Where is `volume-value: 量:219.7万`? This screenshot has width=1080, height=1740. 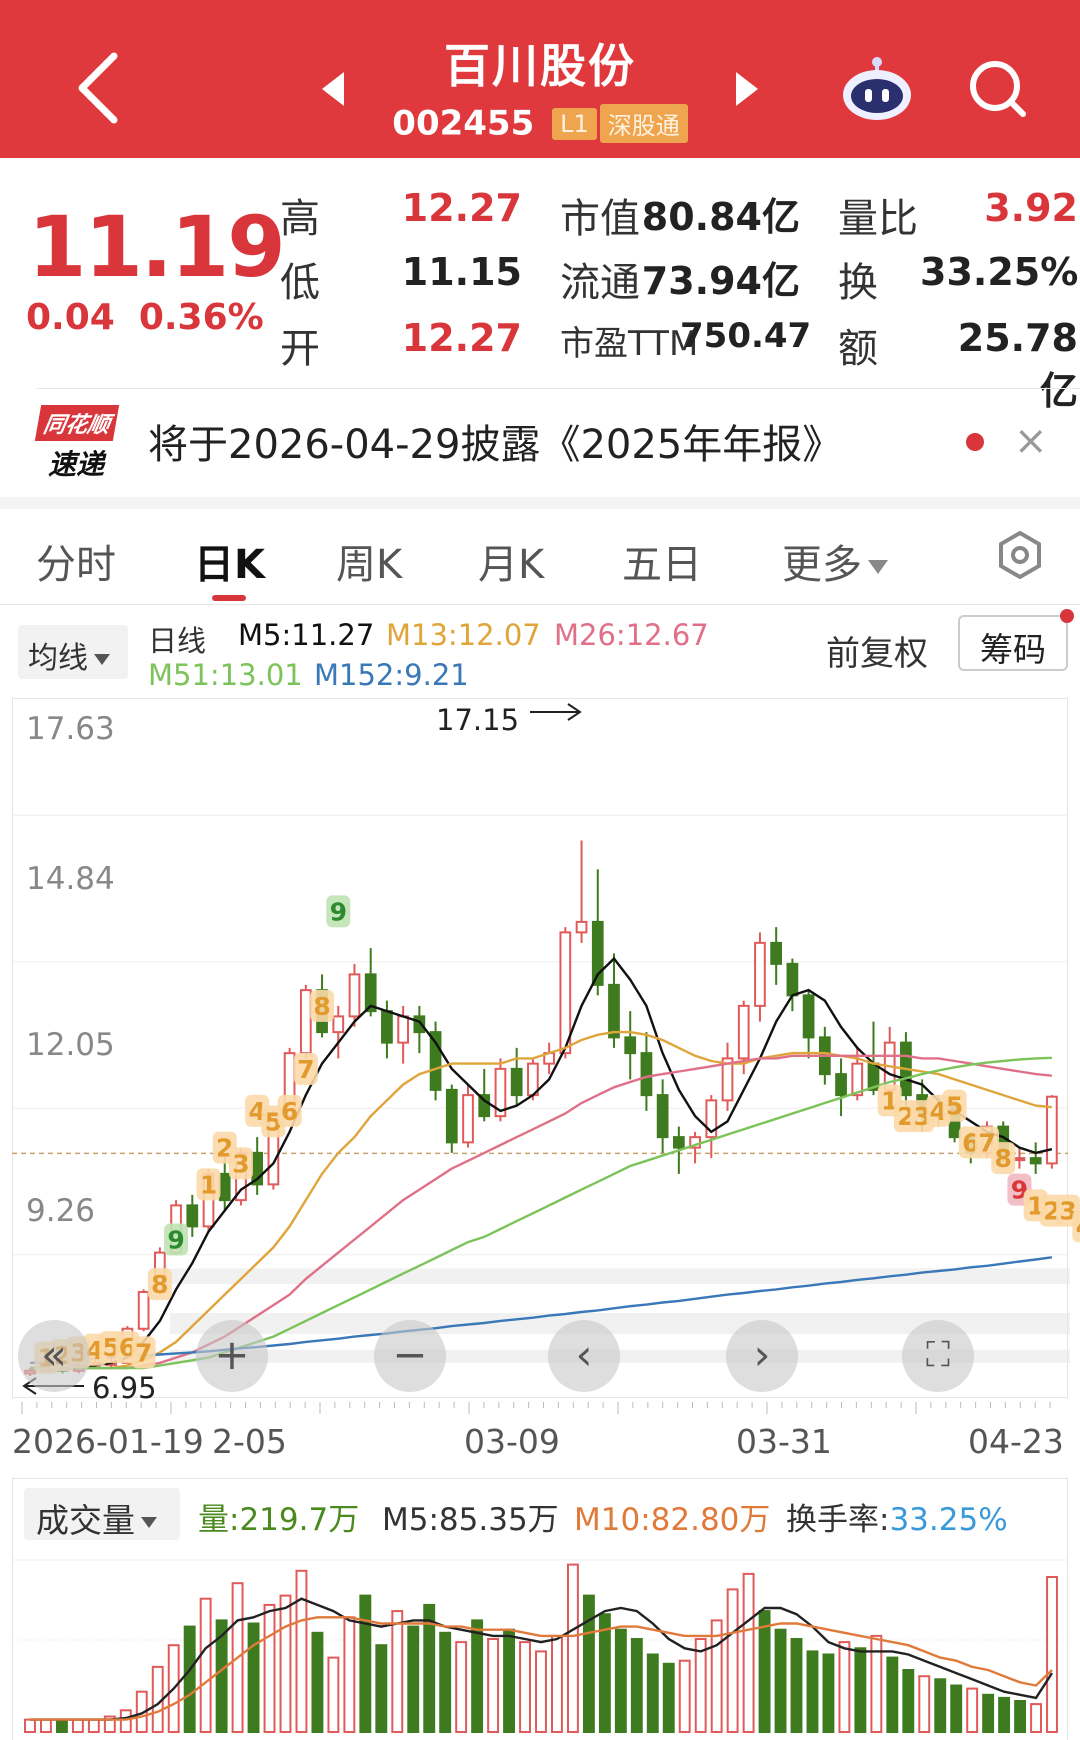
volume-value: 量:219.7万 is located at coordinates (279, 1520).